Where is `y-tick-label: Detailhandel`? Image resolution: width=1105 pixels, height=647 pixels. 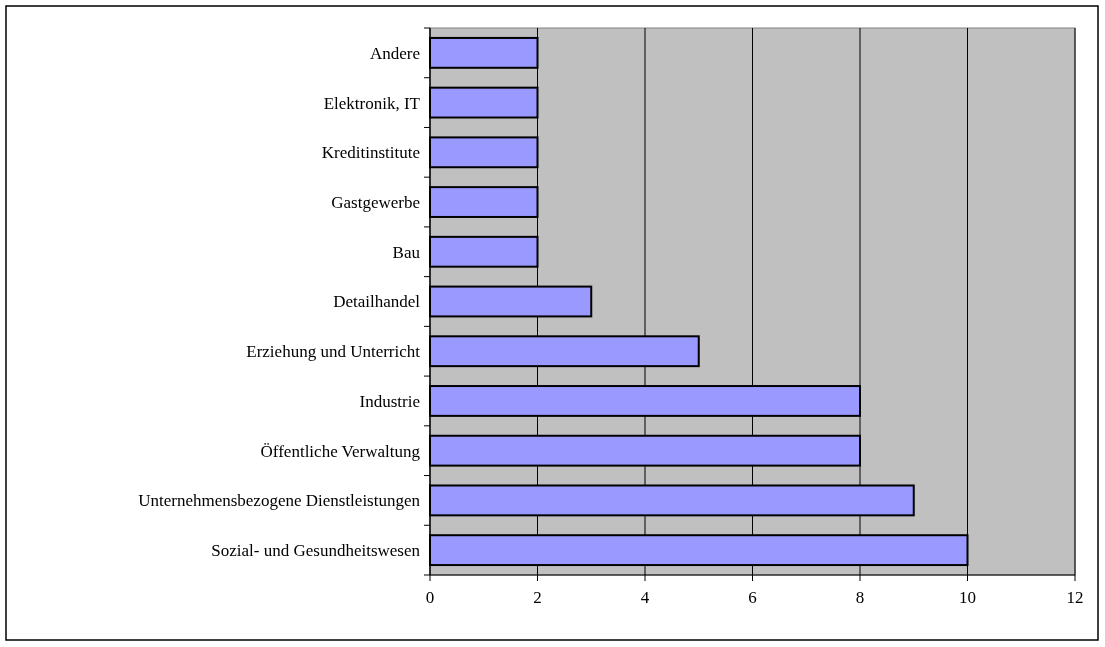
y-tick-label: Detailhandel is located at coordinates (377, 302).